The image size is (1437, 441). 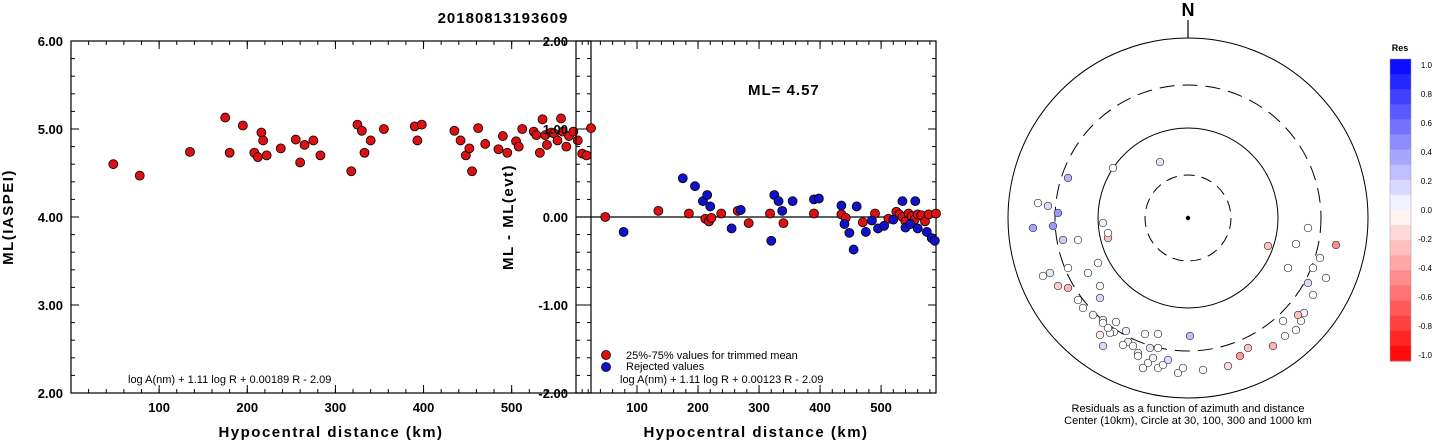 What do you see at coordinates (606, 355) in the screenshot?
I see `legend-red-marker` at bounding box center [606, 355].